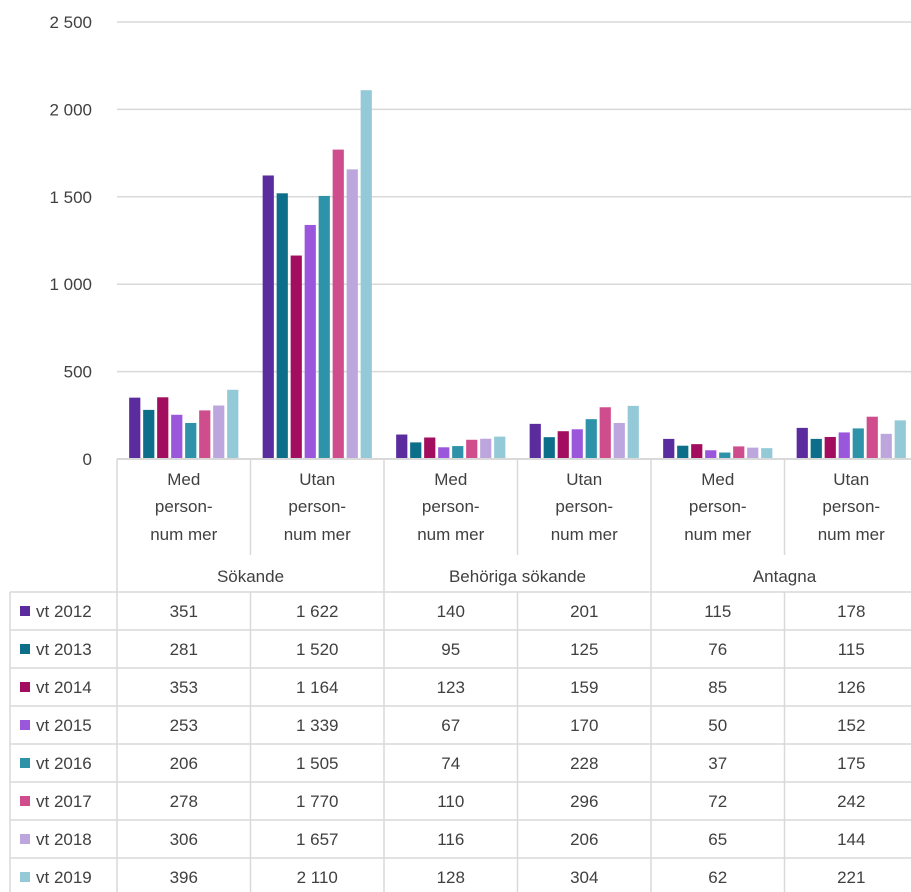 Image resolution: width=911 pixels, height=892 pixels. Describe the element at coordinates (851, 687) in the screenshot. I see `table-cell: 126` at that location.